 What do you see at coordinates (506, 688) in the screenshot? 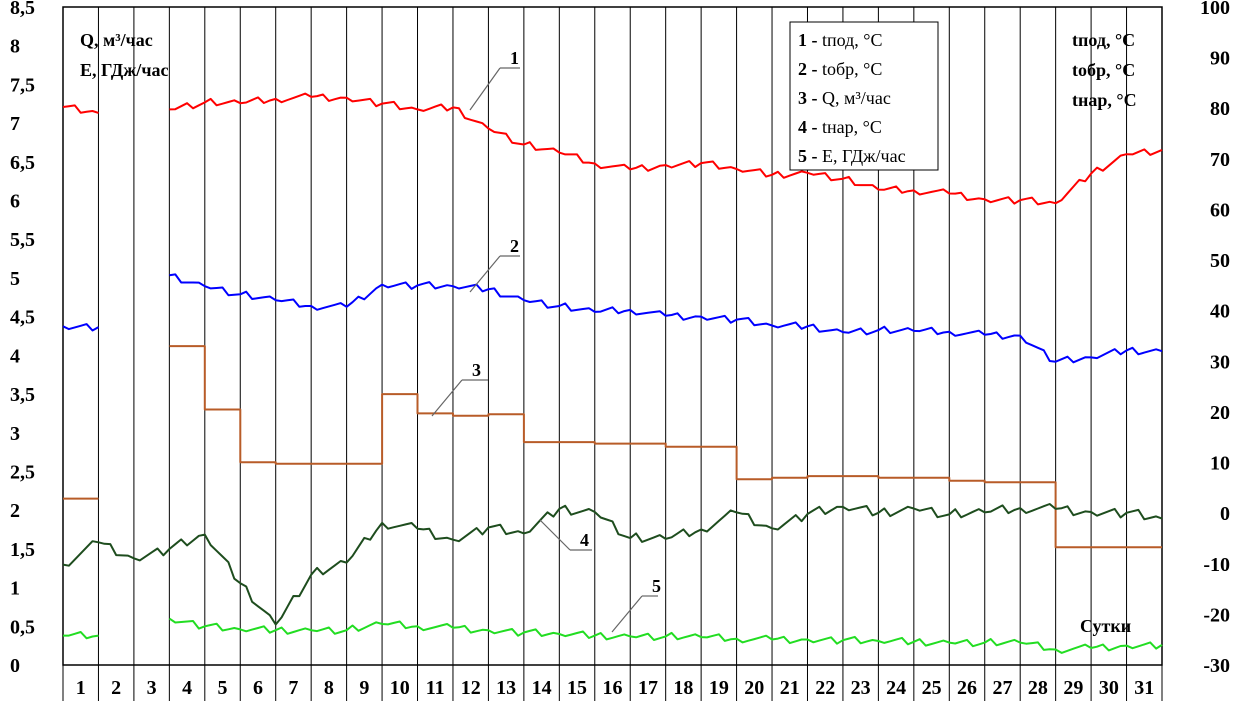
I see `day-label: 13` at bounding box center [506, 688].